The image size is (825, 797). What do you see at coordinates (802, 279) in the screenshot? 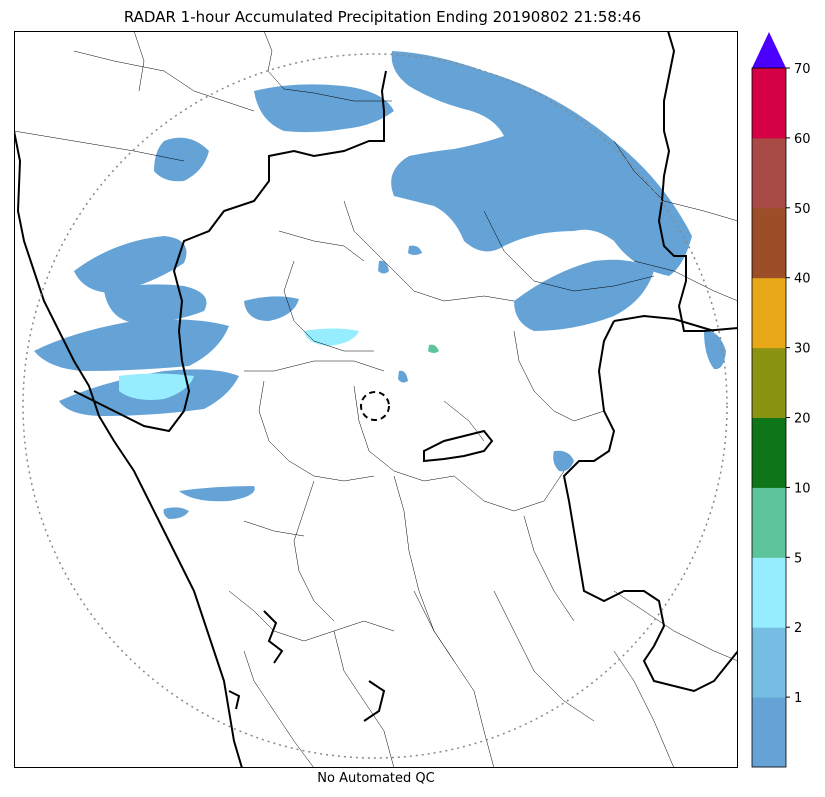
I see `colorbar-tick-label: 40` at bounding box center [802, 279].